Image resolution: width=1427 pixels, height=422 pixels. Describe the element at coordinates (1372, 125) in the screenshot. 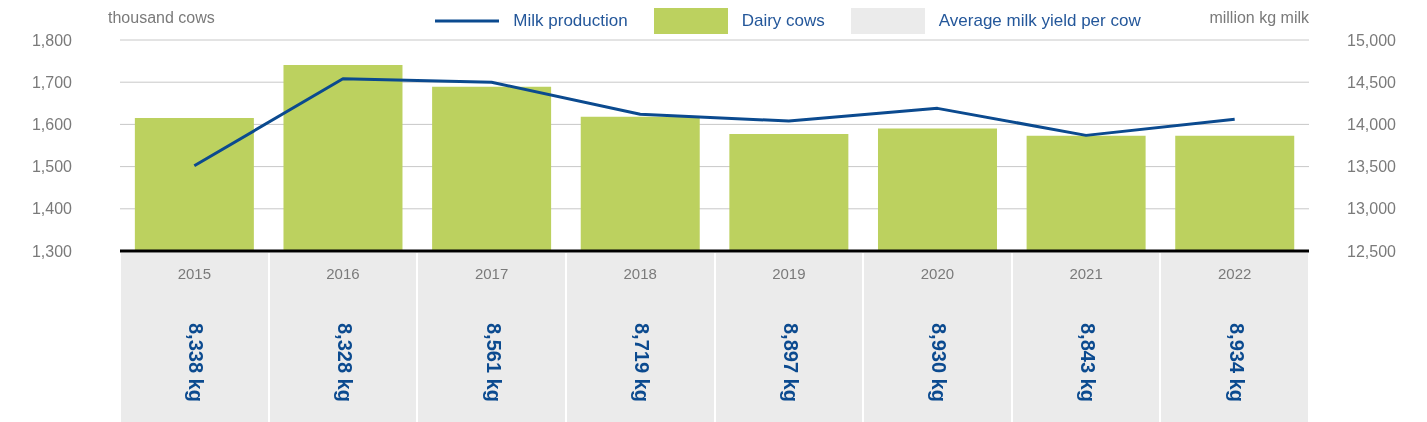

I see `y2-tick-label: 14,000` at that location.